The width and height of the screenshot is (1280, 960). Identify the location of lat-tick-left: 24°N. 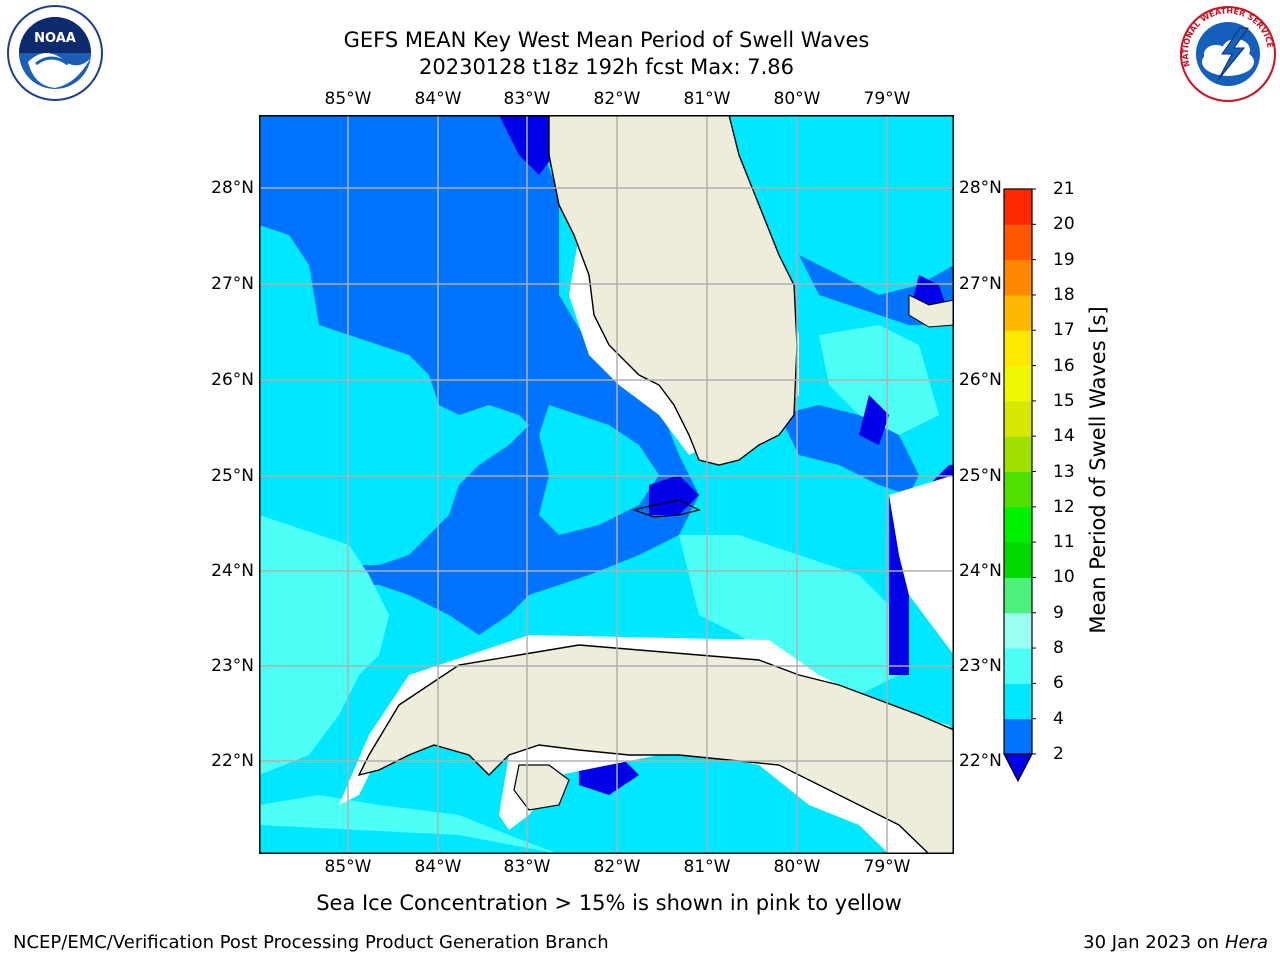
(232, 571).